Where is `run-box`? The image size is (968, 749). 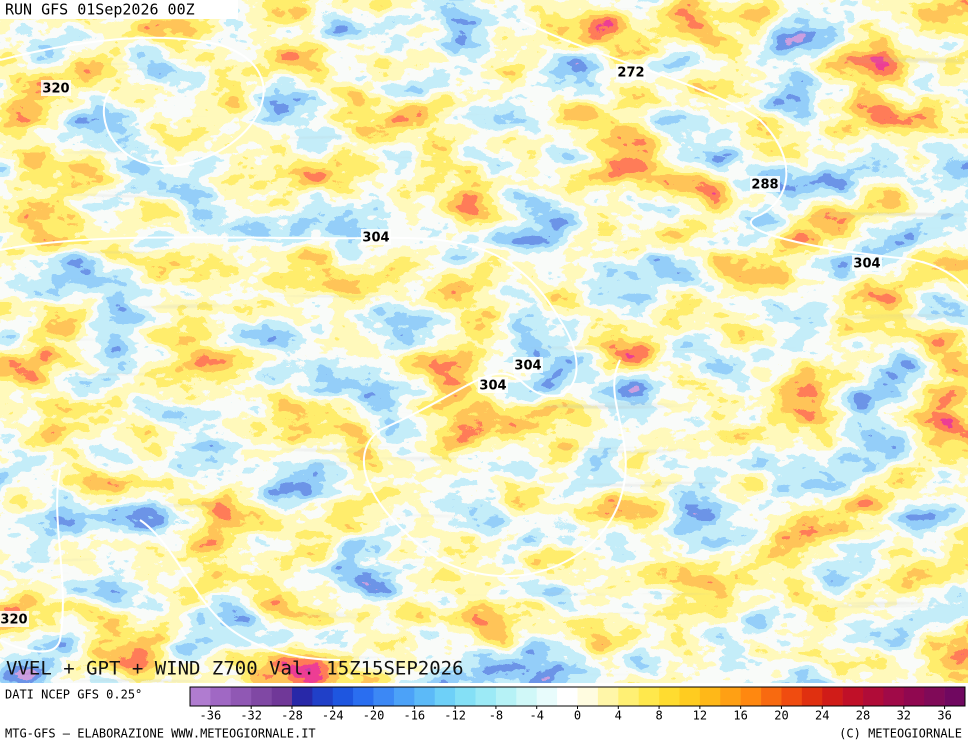 run-box is located at coordinates (119, 9).